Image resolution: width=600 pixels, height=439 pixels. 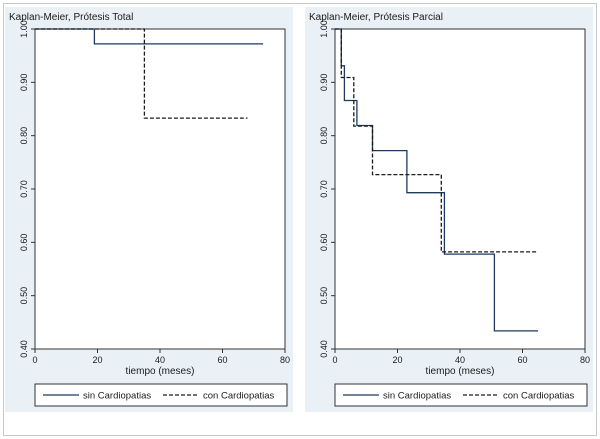 What do you see at coordinates (149, 36) in the screenshot?
I see `series-line-sin-cardiopatias` at bounding box center [149, 36].